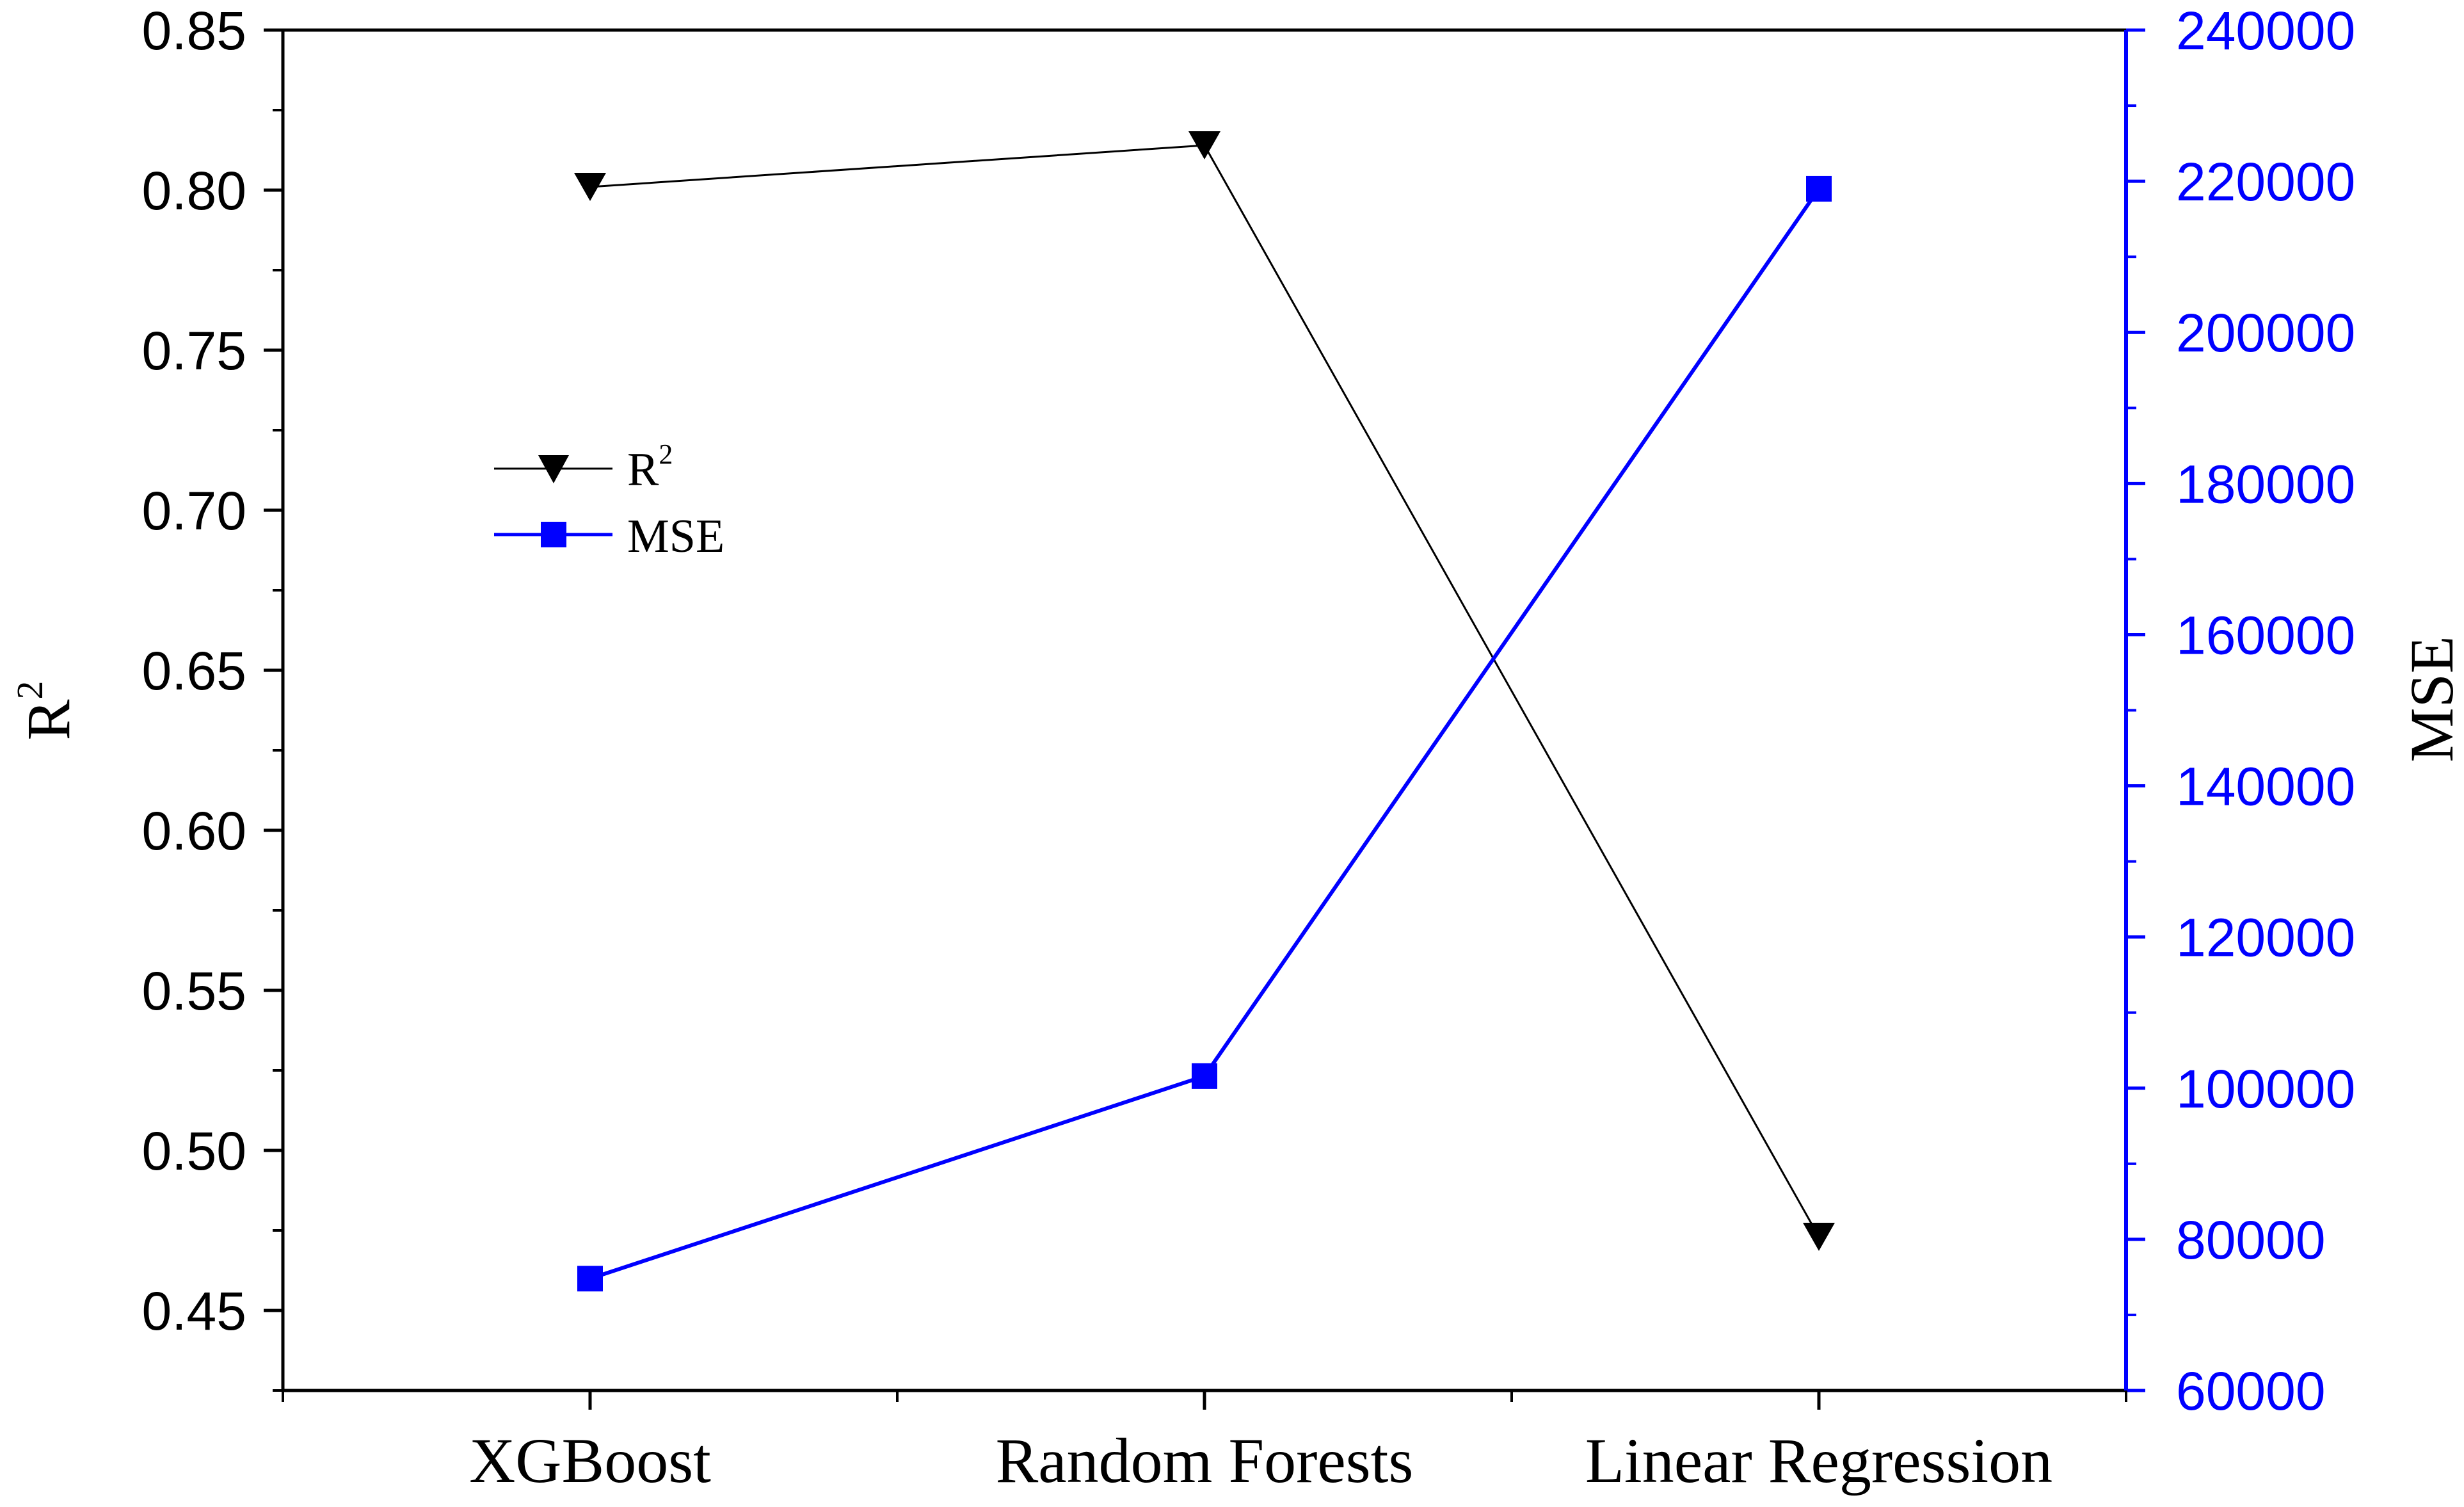 The width and height of the screenshot is (2464, 1507). I want to click on legend-label-r2: R2, so click(650, 468).